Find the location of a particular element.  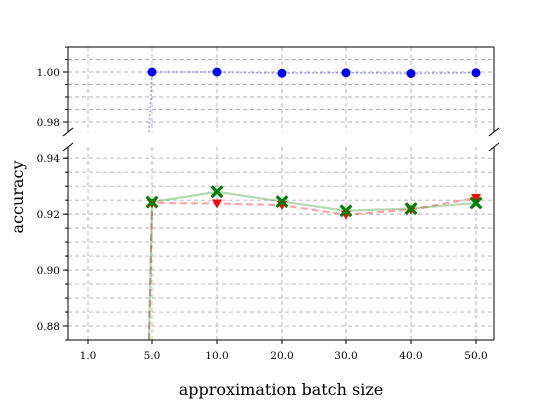

y-tick-label: 1.00 is located at coordinates (48, 73).